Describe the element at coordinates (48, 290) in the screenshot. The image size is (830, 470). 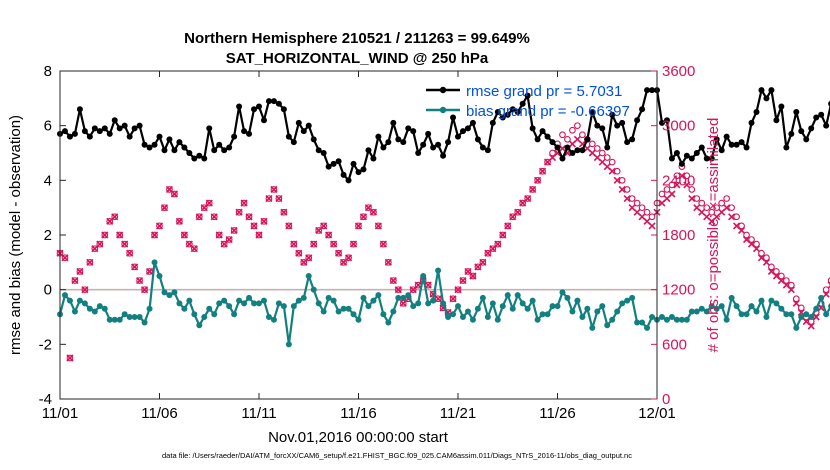
I see `y-tick-label-left: 0` at that location.